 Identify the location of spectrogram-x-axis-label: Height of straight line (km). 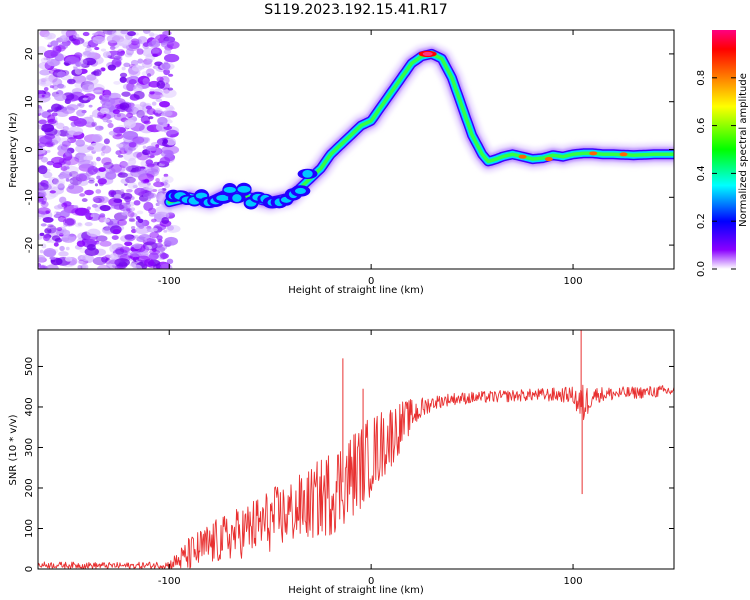
(356, 290).